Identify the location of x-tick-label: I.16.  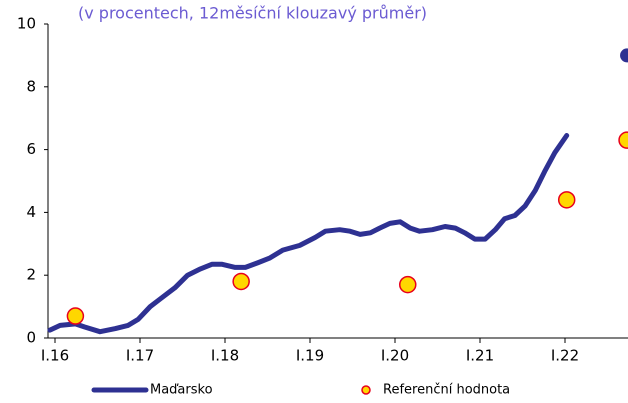
(55, 356).